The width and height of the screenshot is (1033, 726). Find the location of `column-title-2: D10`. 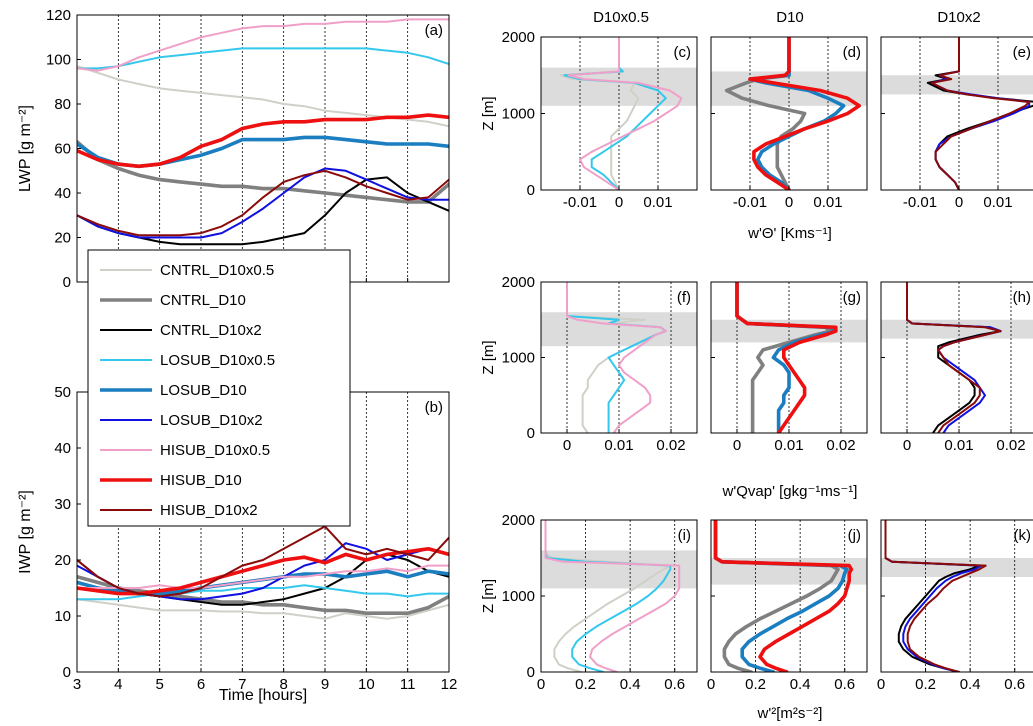

column-title-2: D10 is located at coordinates (790, 17).